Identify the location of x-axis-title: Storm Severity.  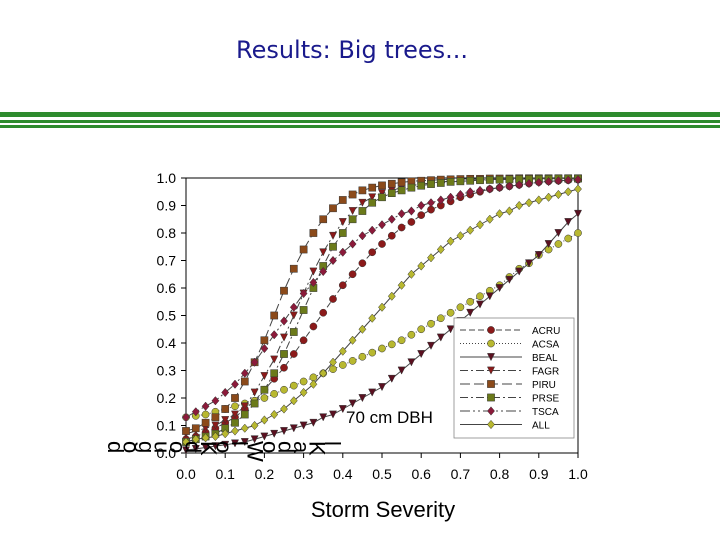
(383, 509).